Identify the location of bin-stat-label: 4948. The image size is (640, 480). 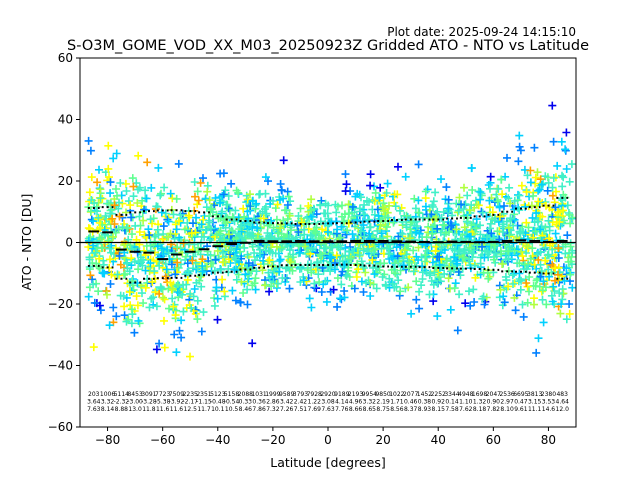
(465, 394).